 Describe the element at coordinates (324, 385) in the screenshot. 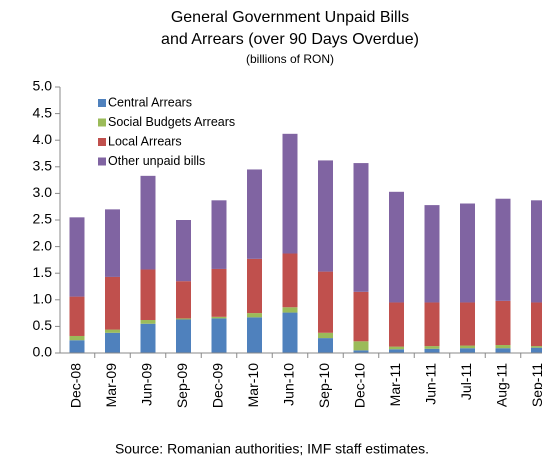

I see `x-tick-label: Sep-10` at that location.